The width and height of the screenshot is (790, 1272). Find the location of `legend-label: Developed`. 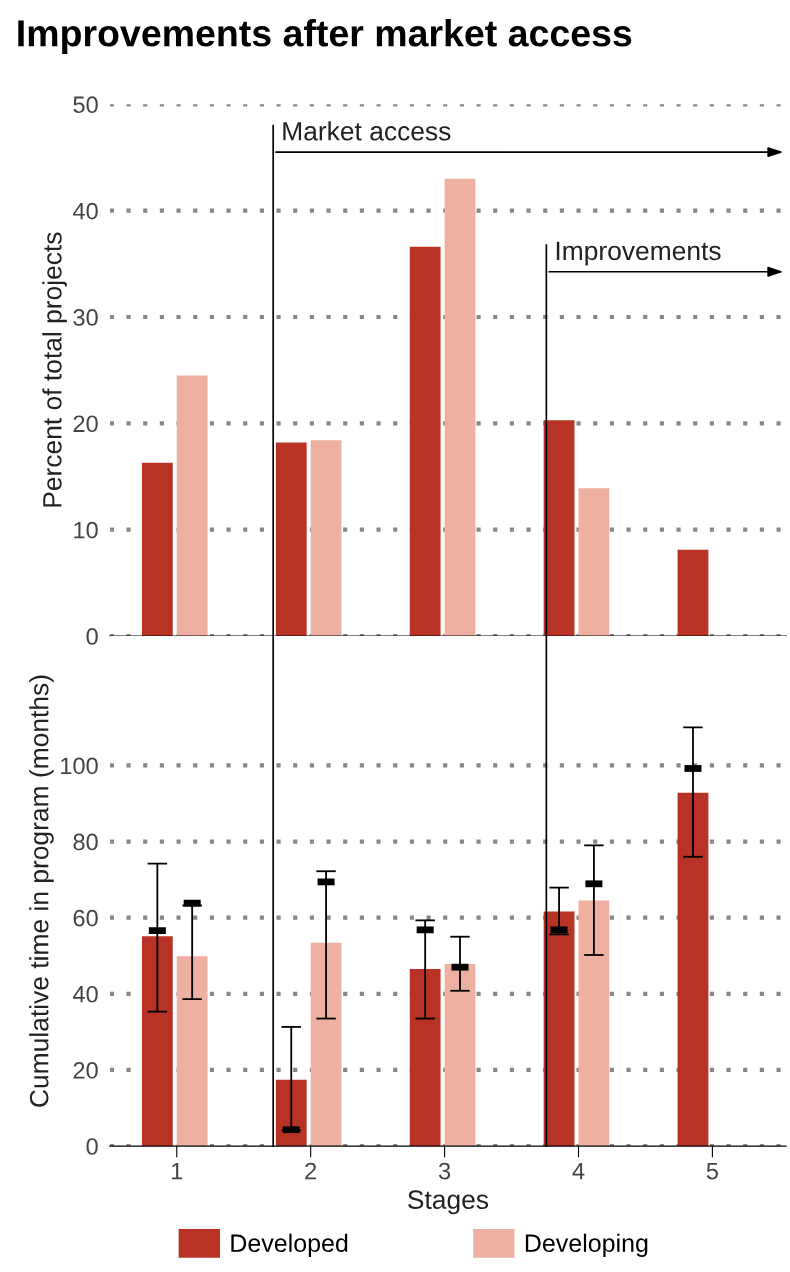

legend-label: Developed is located at coordinates (289, 1245).